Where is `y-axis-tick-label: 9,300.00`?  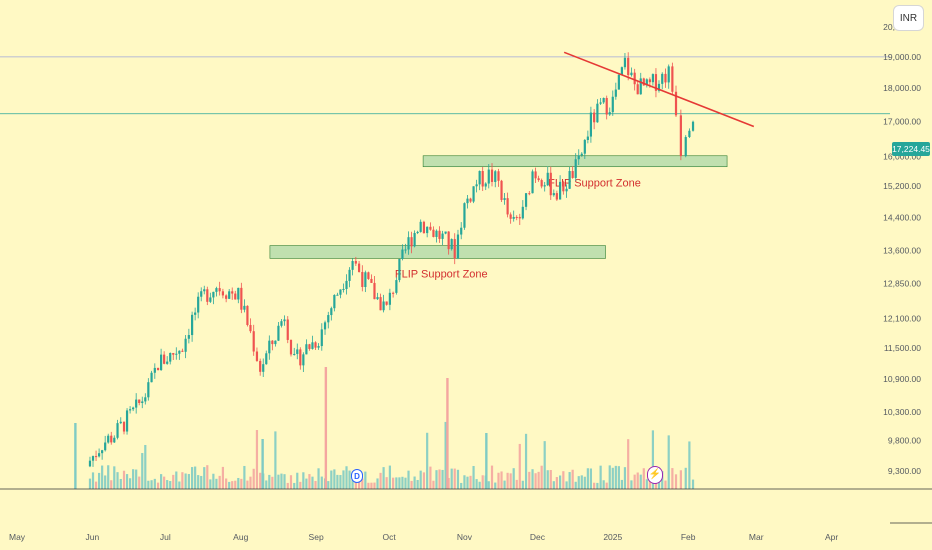
y-axis-tick-label: 9,300.00 is located at coordinates (904, 471).